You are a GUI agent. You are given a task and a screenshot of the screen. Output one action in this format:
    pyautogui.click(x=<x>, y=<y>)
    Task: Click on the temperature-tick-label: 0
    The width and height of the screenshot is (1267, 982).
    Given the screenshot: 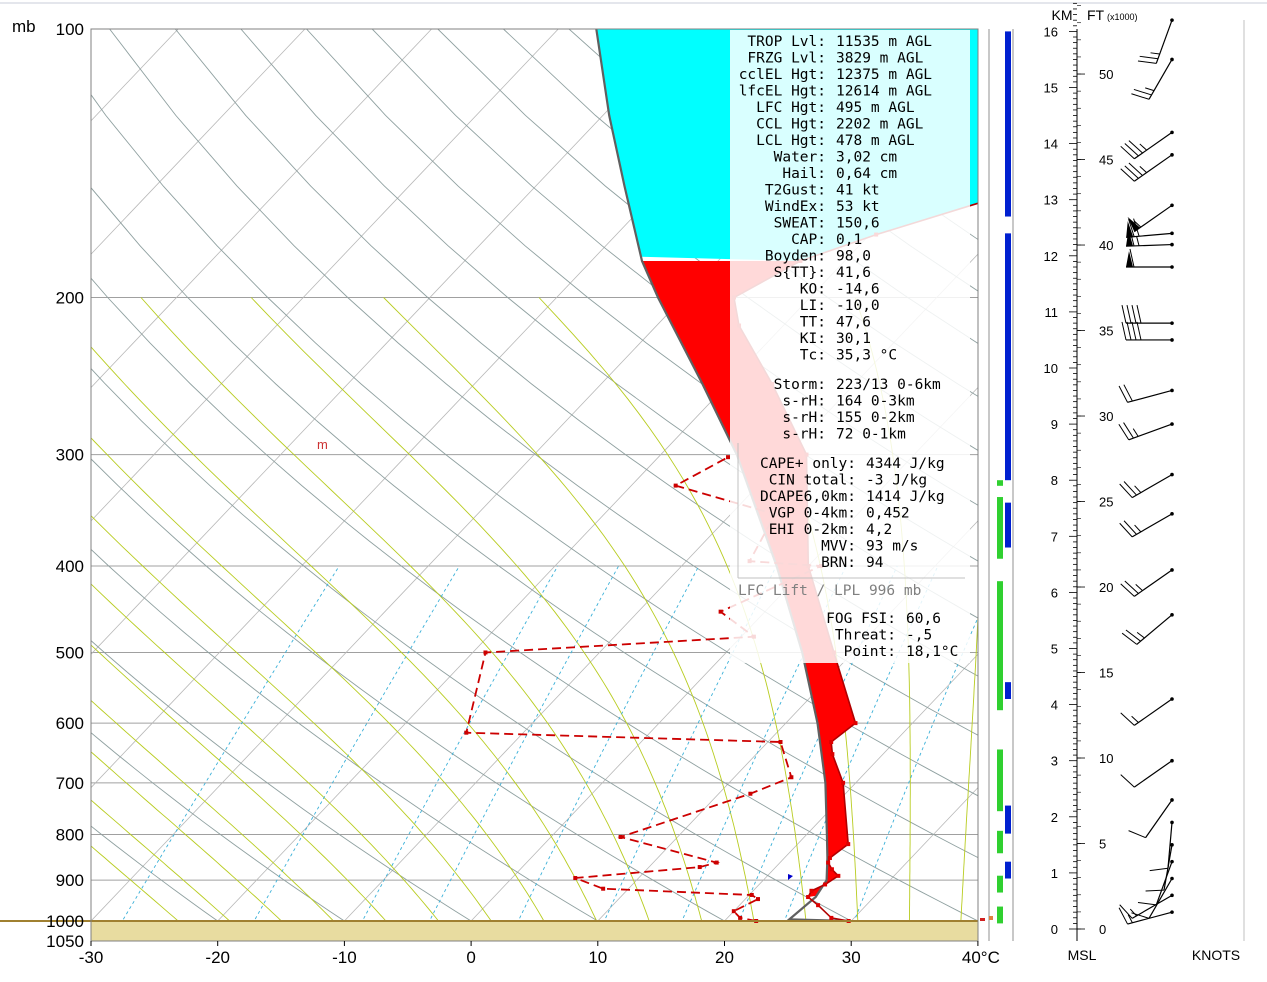 What is the action you would take?
    pyautogui.click(x=470, y=957)
    